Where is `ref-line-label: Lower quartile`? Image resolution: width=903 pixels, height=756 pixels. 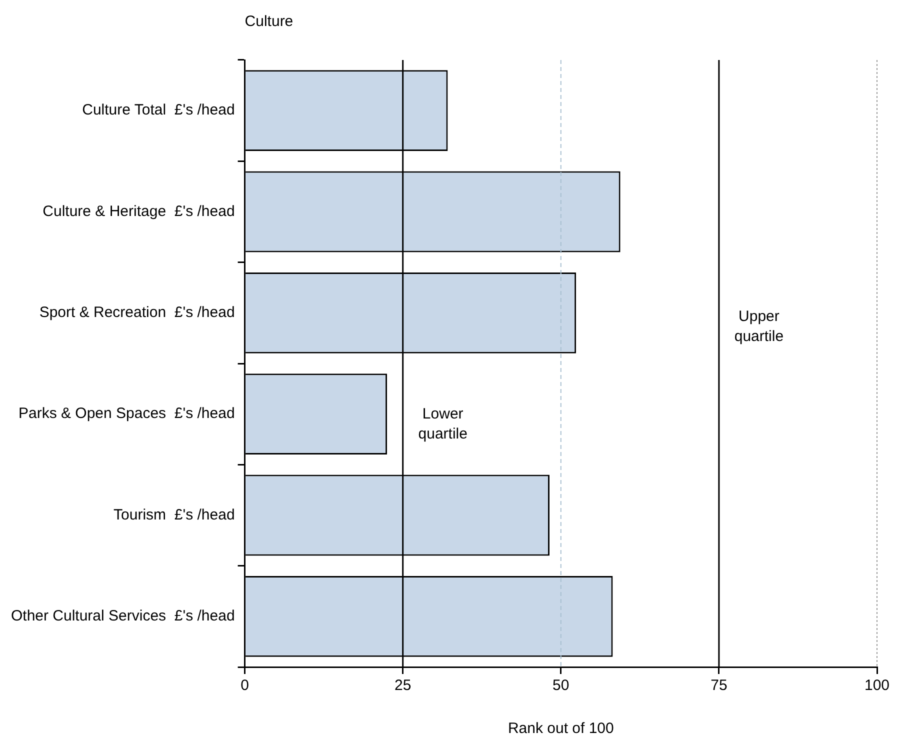 ref-line-label: Lower quartile is located at coordinates (443, 423).